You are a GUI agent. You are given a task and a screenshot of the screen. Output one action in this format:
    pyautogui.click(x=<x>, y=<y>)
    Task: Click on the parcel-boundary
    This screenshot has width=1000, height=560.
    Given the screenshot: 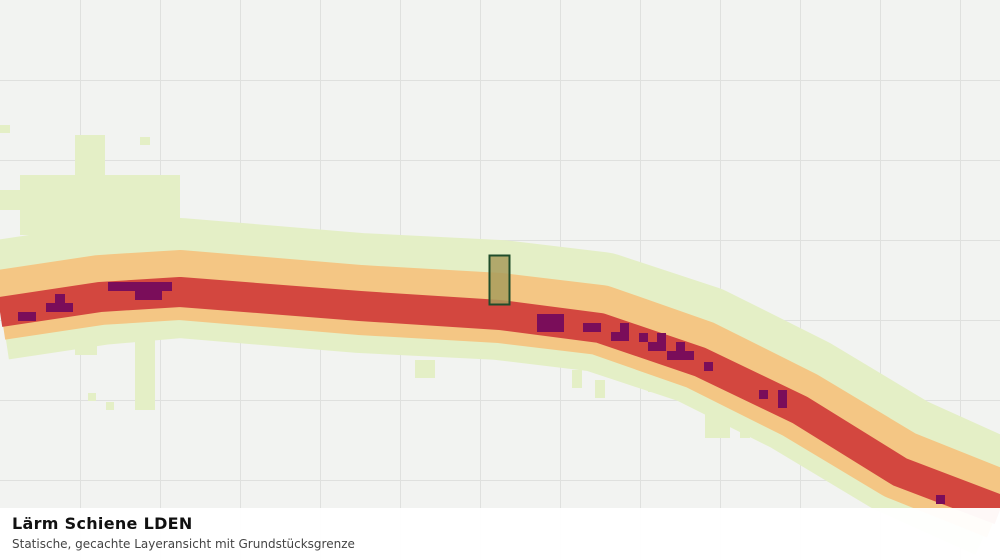 What is the action you would take?
    pyautogui.click(x=499, y=280)
    